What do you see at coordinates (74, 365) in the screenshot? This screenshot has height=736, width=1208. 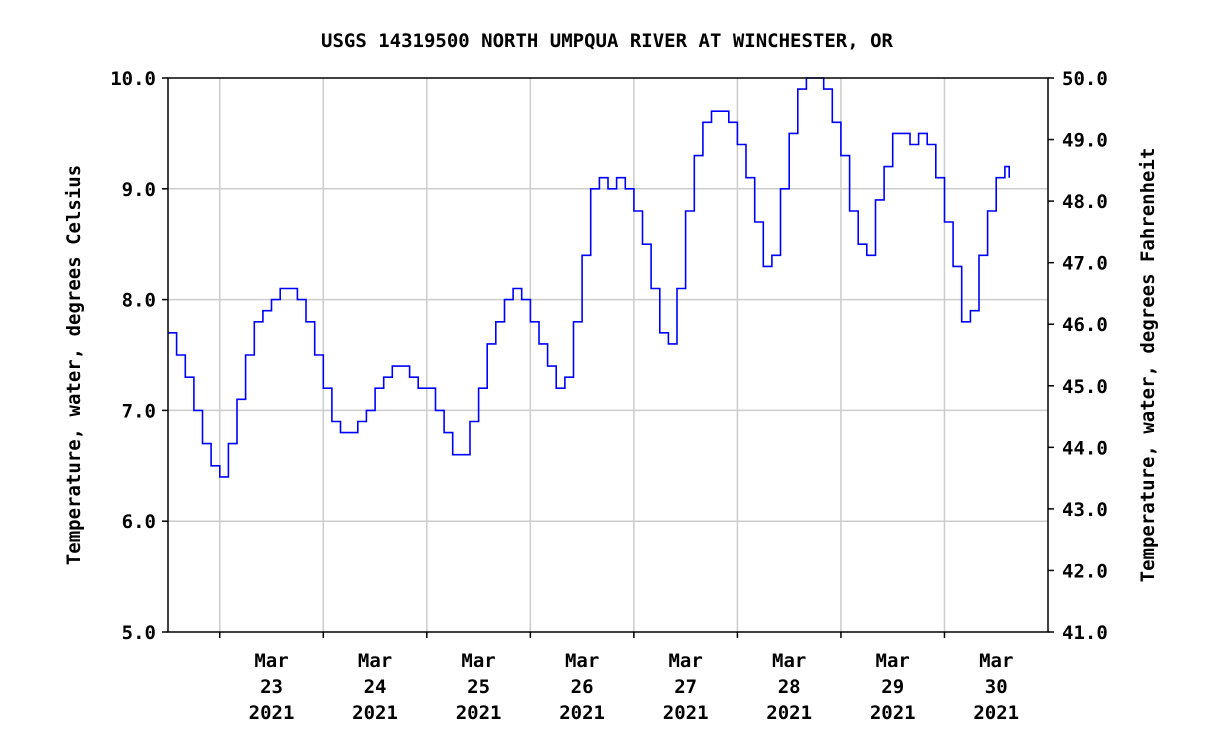 I see `y-axis-left-label: Temperature, water, degrees Celsius` at bounding box center [74, 365].